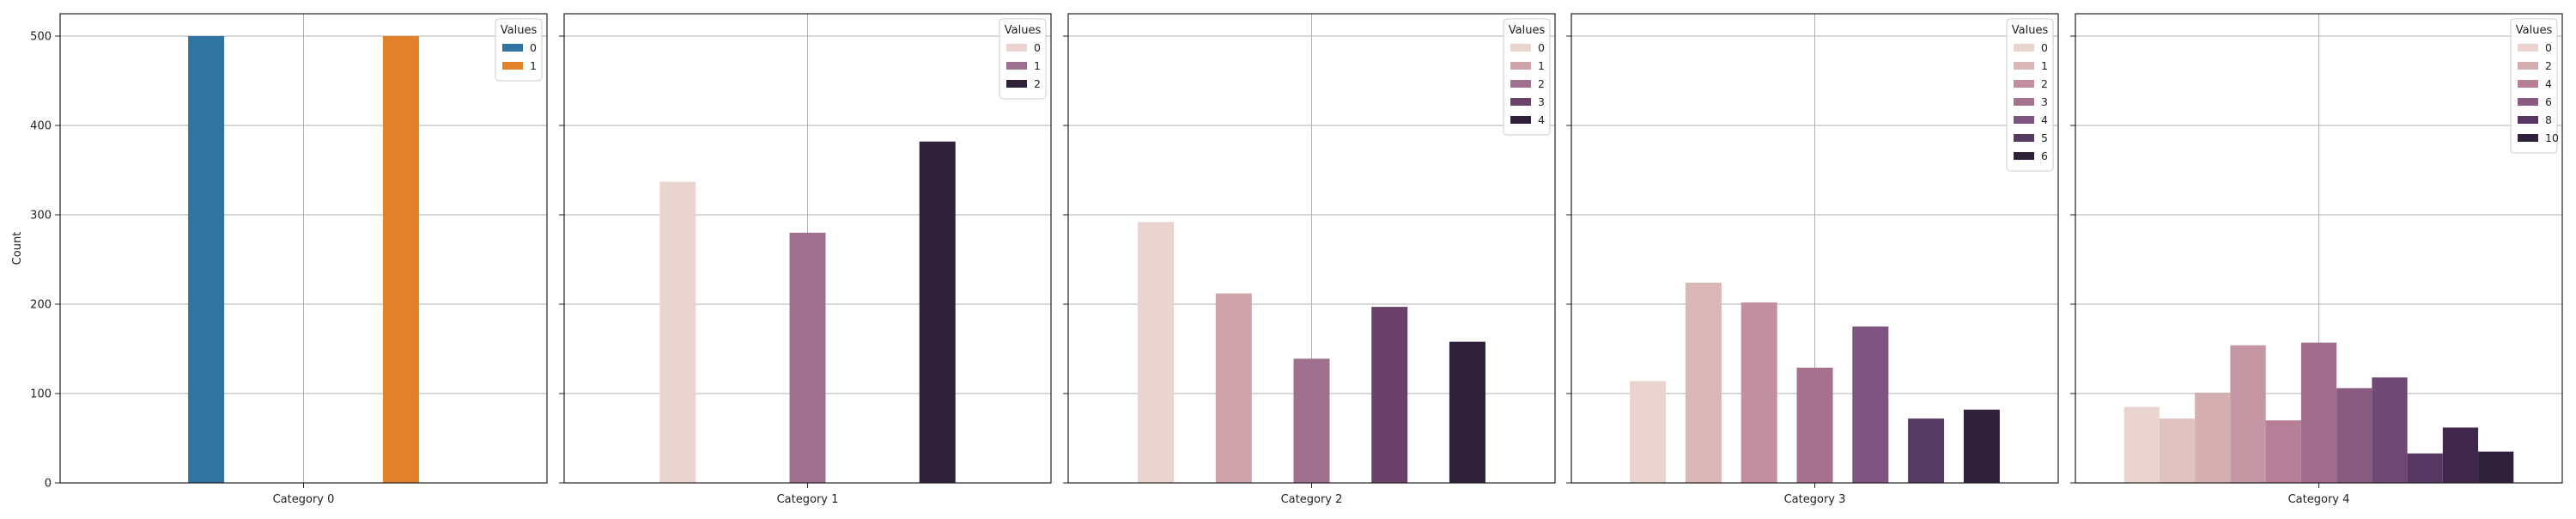 This screenshot has height=519, width=2576. I want to click on legend: Values 0 1 2, so click(1023, 59).